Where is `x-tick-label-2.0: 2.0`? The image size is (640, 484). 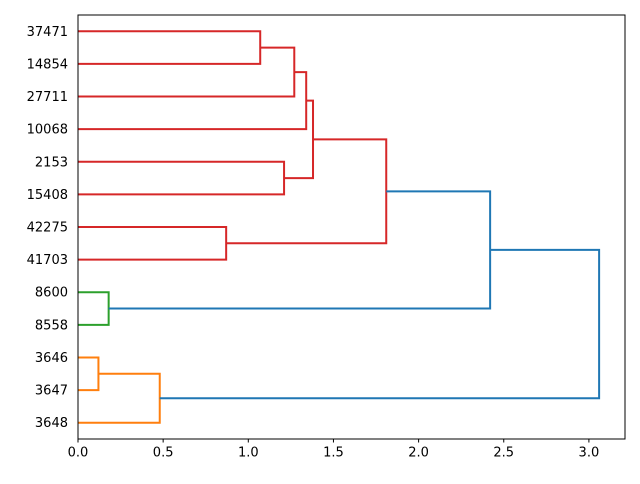
x-tick-label-2.0: 2.0 is located at coordinates (418, 453).